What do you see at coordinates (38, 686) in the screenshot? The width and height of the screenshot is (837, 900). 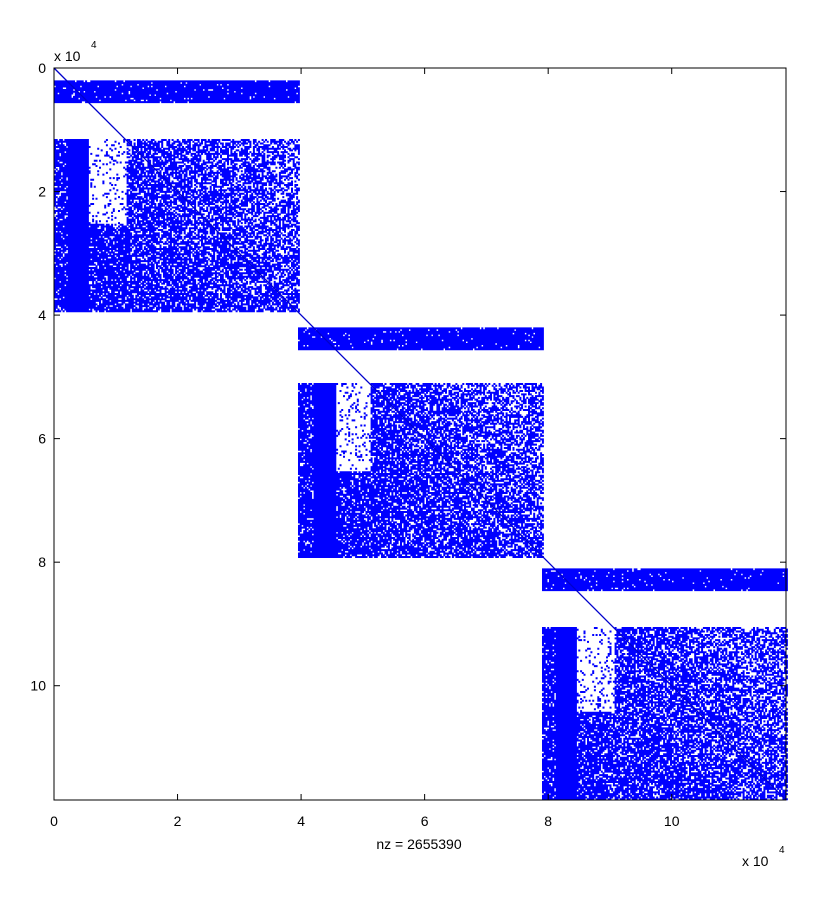 I see `y-tick-label: 10` at bounding box center [38, 686].